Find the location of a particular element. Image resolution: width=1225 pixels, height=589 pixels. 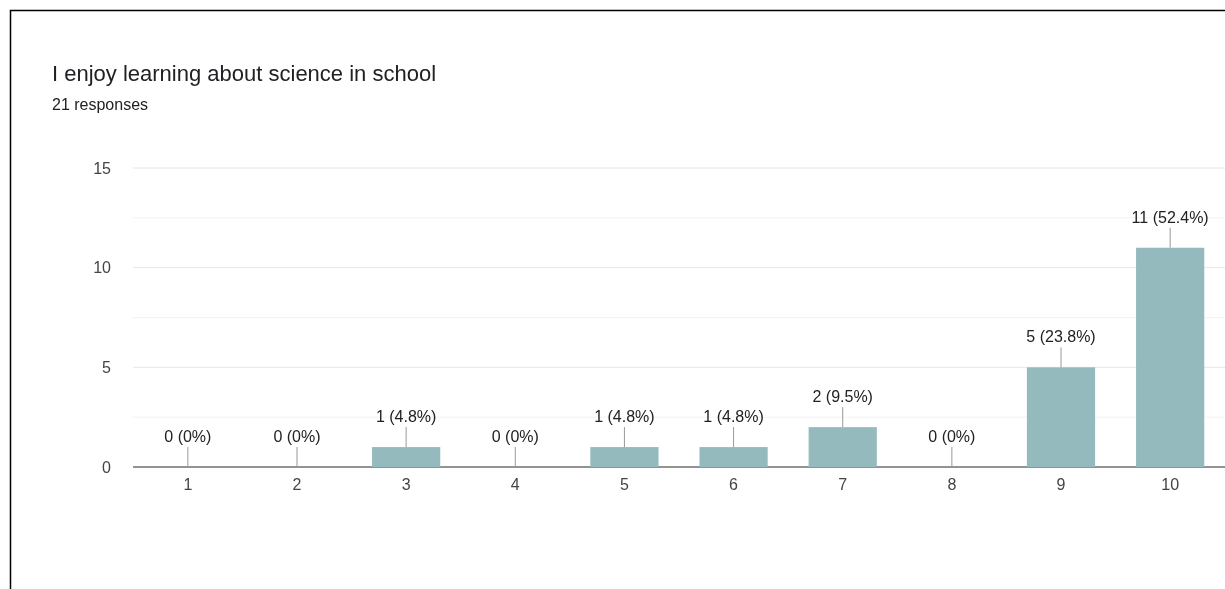

x-tick-label: 10 is located at coordinates (1170, 485).